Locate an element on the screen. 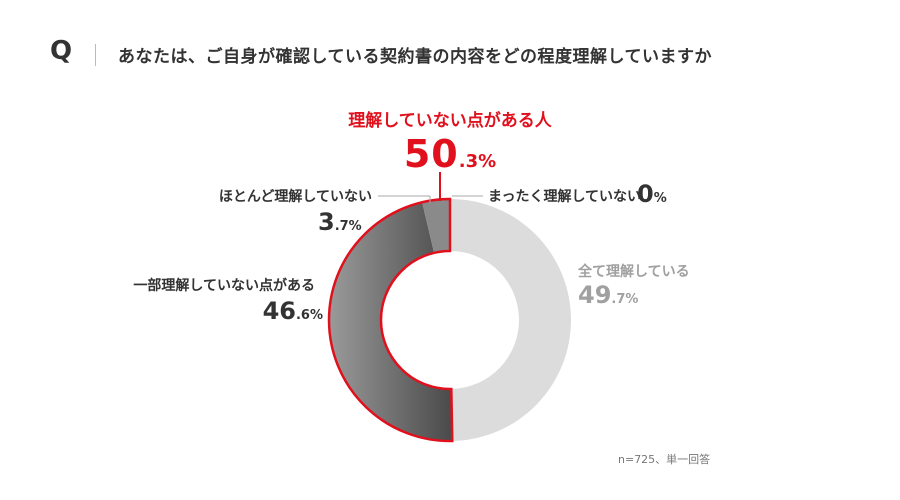 Image resolution: width=900 pixels, height=500 pixels. value-mattaku-decimal: % is located at coordinates (660, 198).